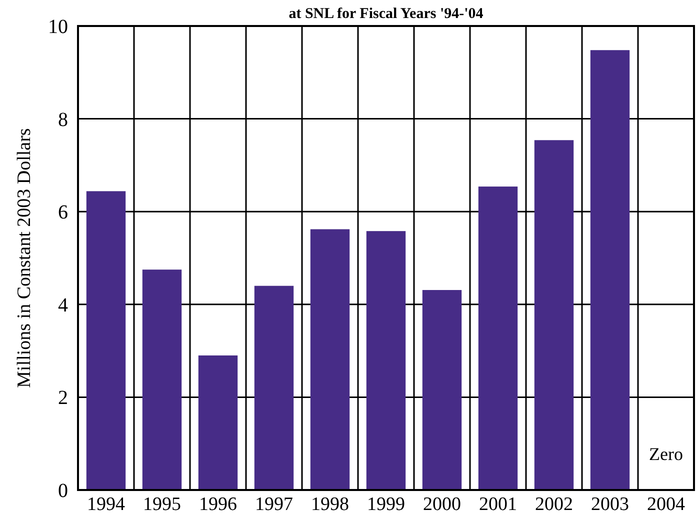  What do you see at coordinates (498, 504) in the screenshot?
I see `x-tick-label: 2001` at bounding box center [498, 504].